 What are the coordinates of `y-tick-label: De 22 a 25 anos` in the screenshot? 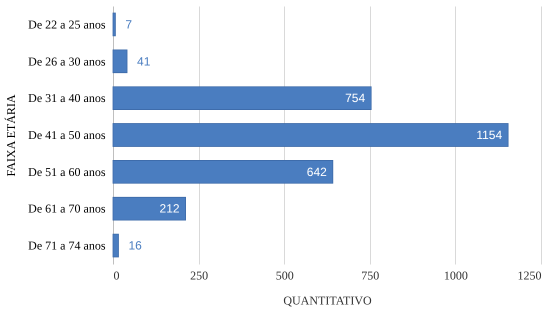 It's located at (67, 24).